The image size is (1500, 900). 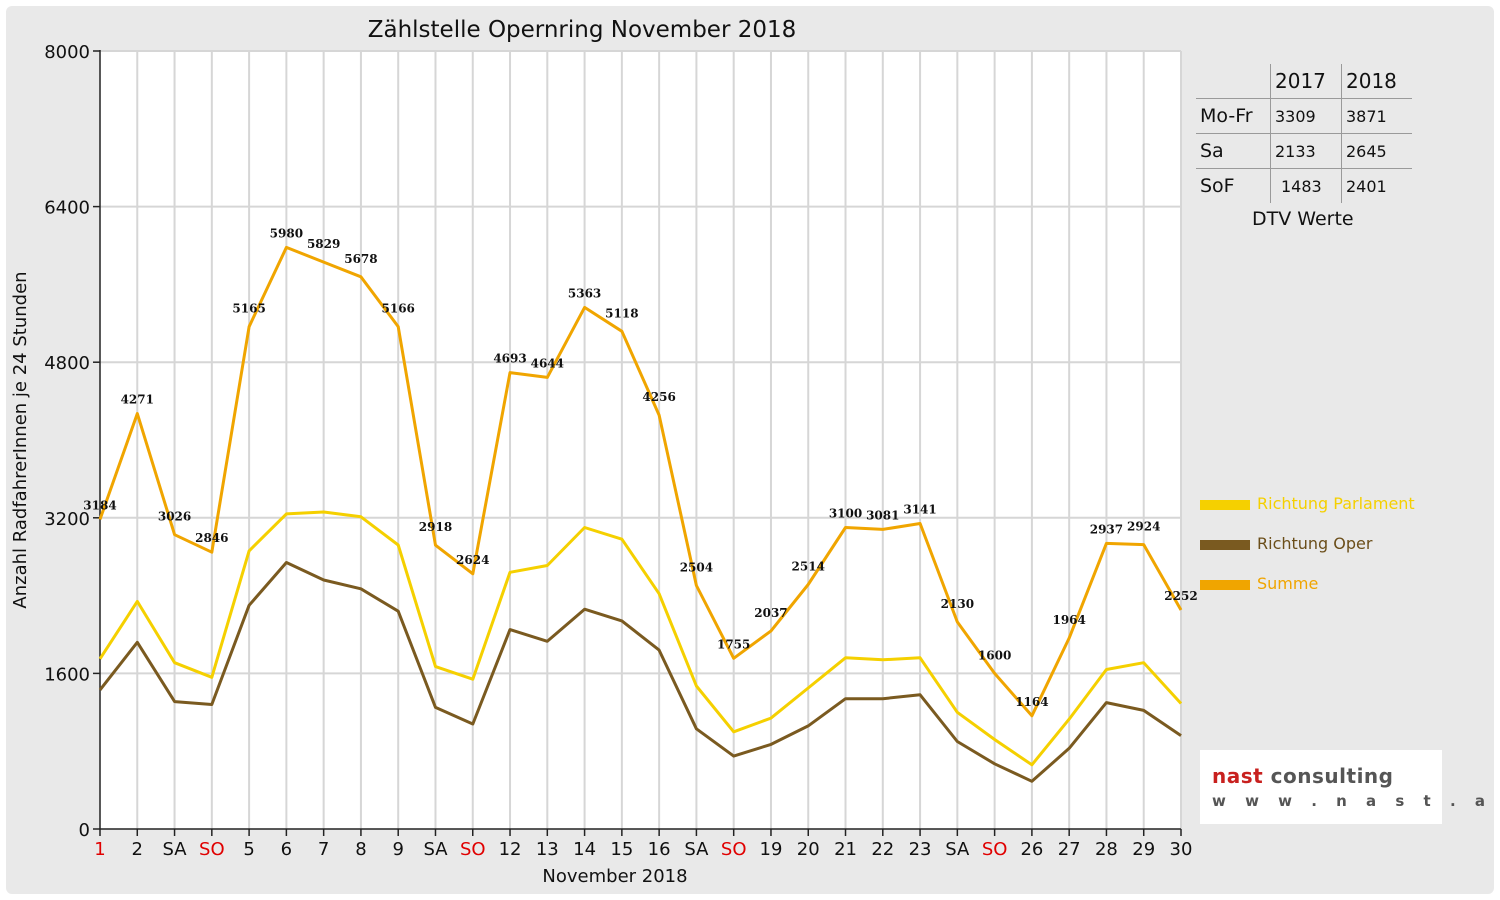 I want to click on dtv-header-2018: 2018, so click(x=1376, y=81).